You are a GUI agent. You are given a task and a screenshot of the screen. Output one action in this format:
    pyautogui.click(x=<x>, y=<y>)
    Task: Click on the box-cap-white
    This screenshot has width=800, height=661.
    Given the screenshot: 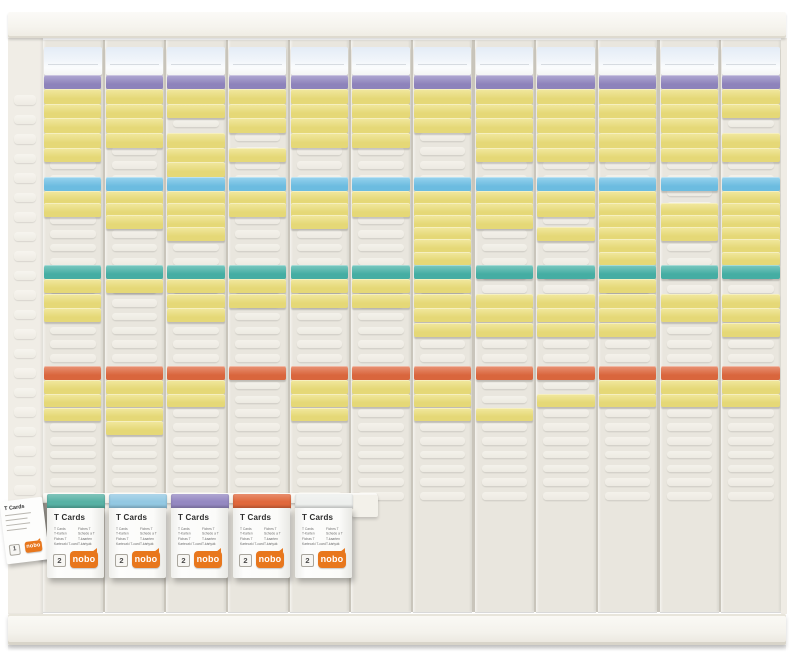 What is the action you would take?
    pyautogui.click(x=323, y=501)
    